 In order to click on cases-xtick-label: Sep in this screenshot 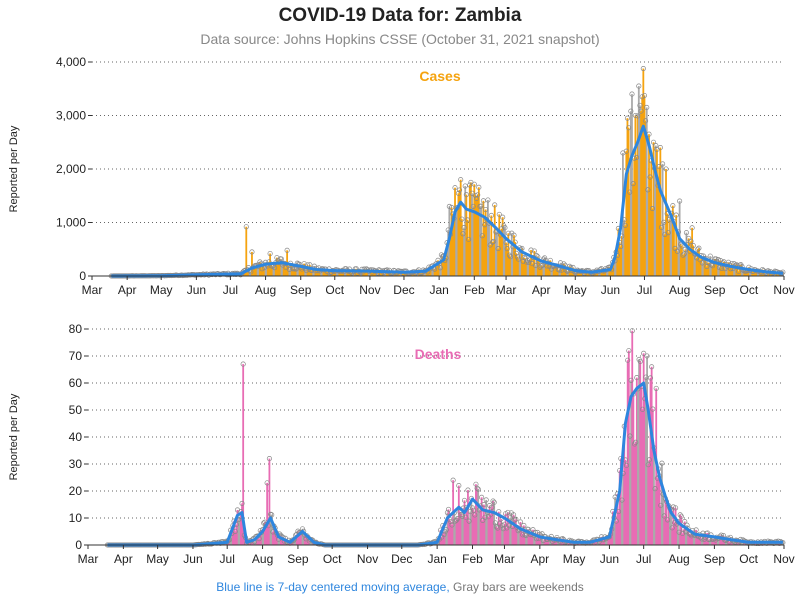, I will do `click(301, 290)`.